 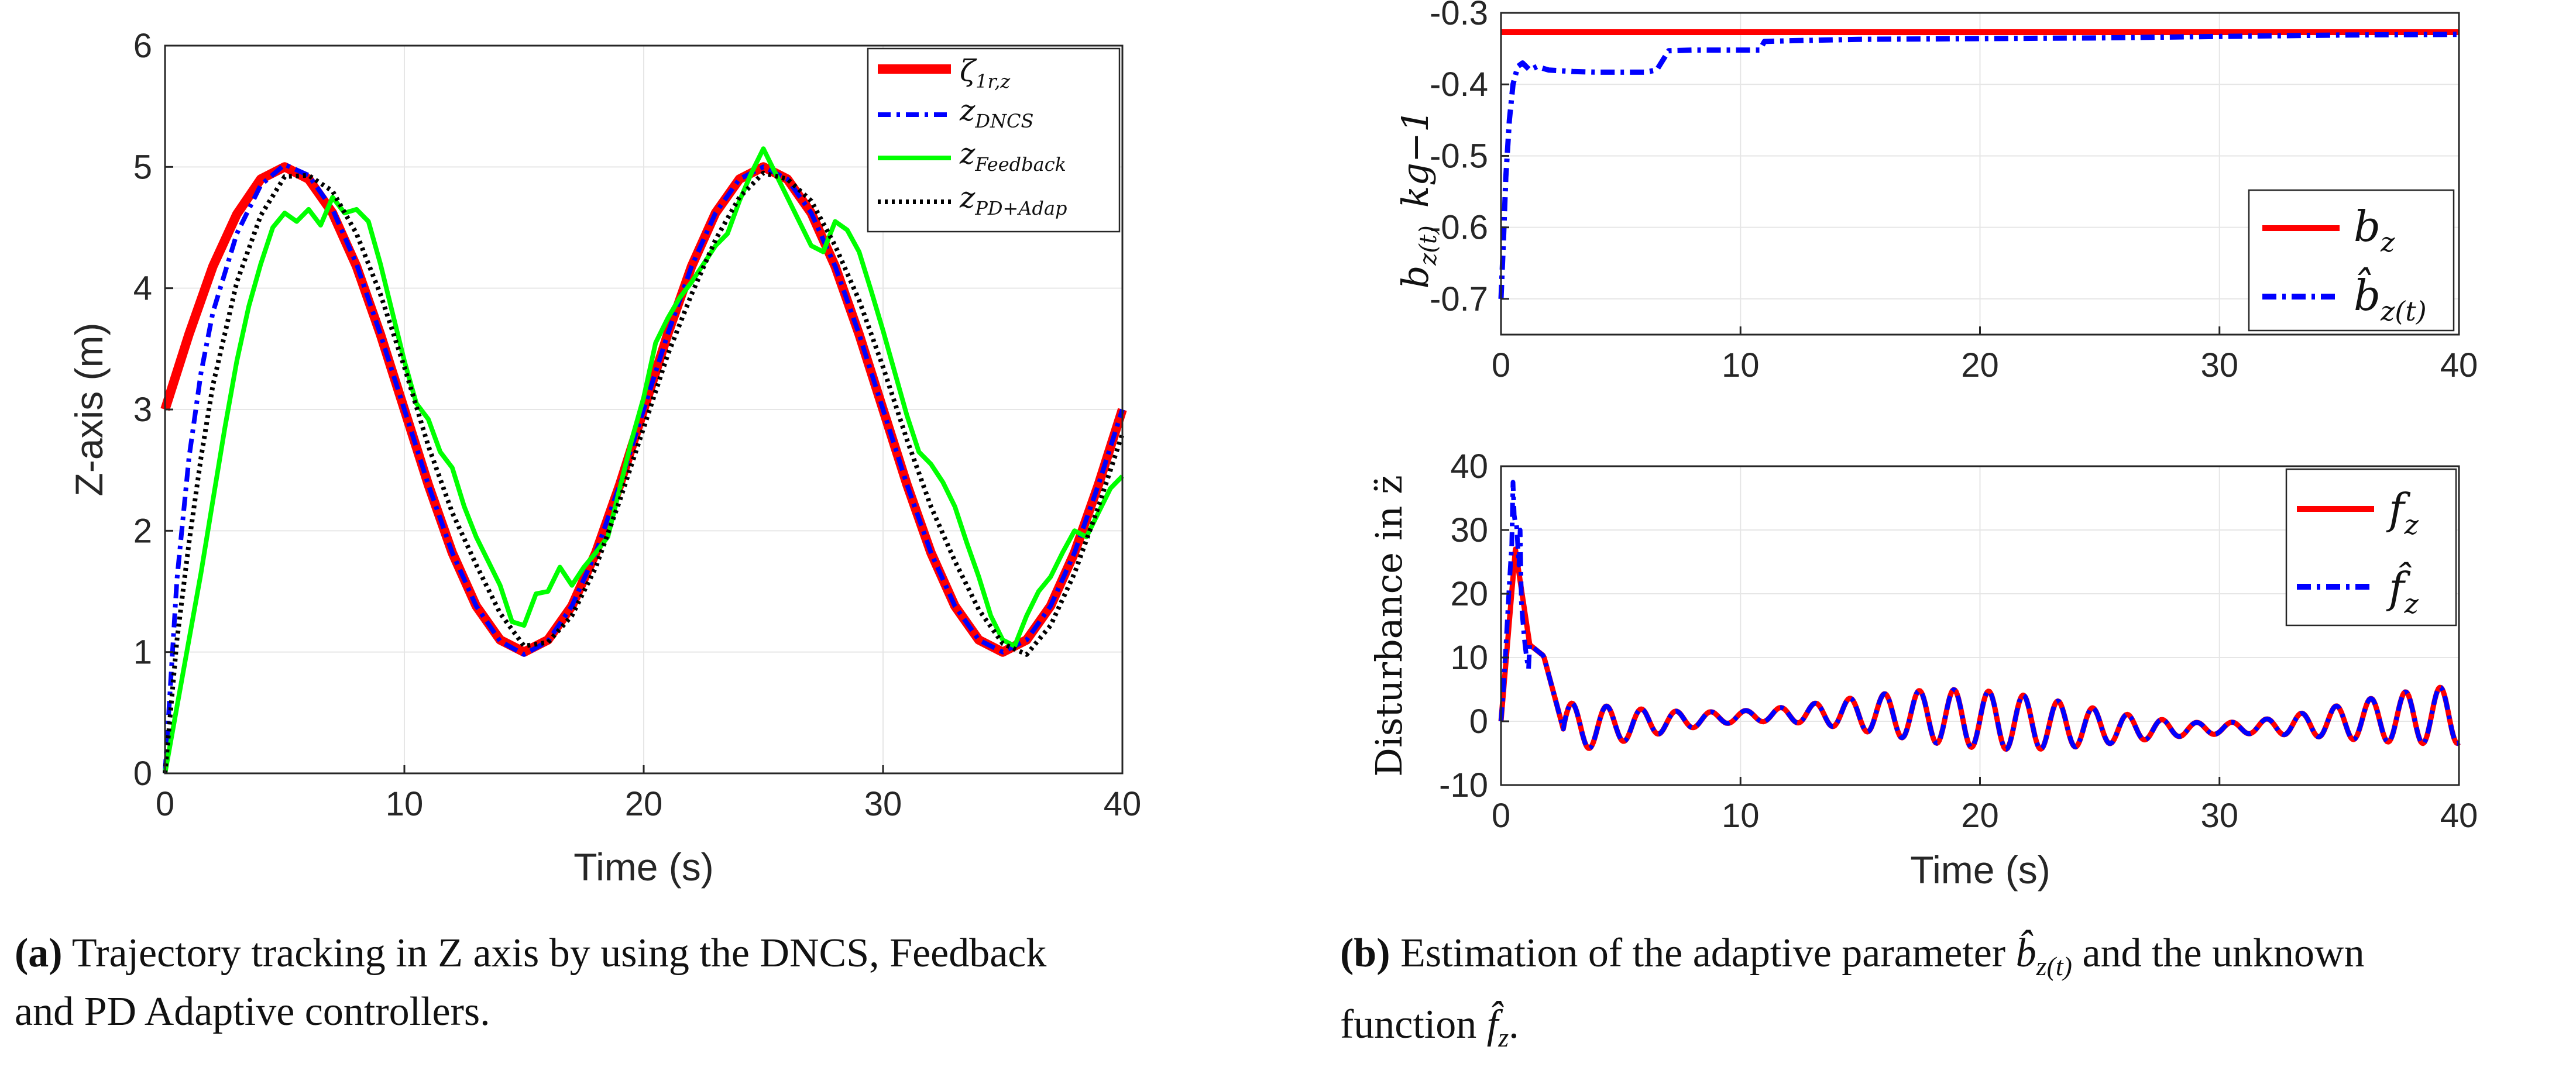 I want to click on svg-text: zDNCS, so click(x=996, y=113).